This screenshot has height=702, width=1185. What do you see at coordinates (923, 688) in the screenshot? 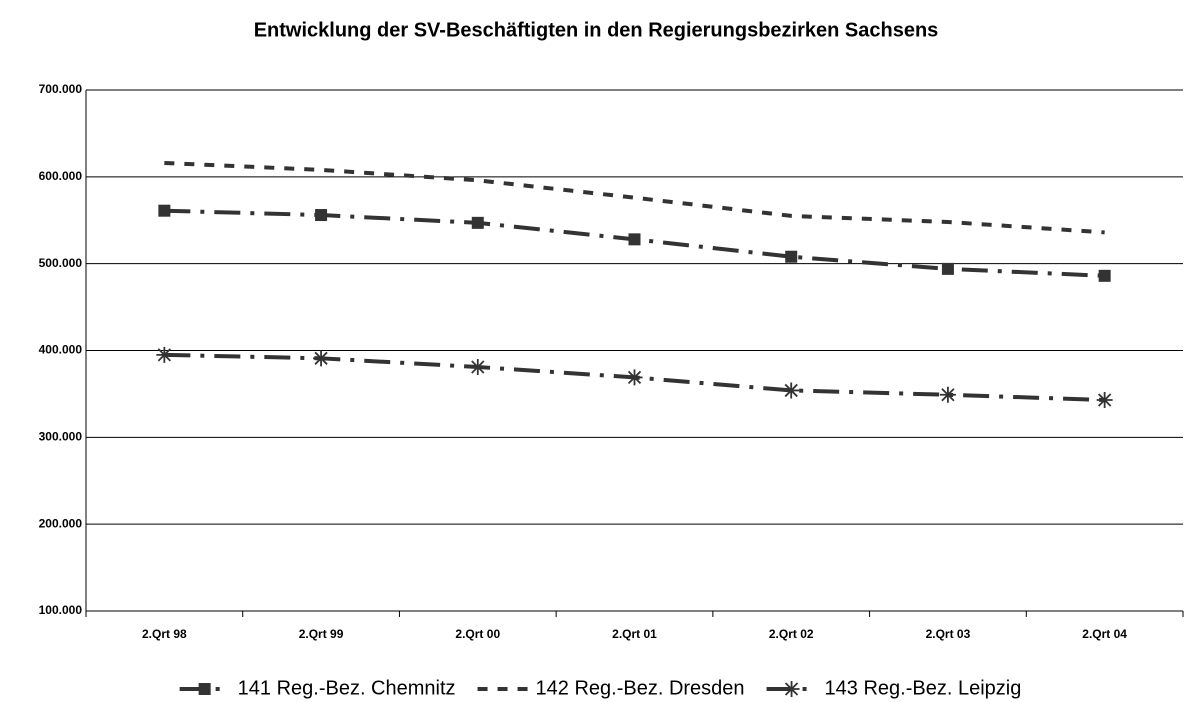
I see `legend-label: 143 Reg.-Bez. Leipzig` at bounding box center [923, 688].